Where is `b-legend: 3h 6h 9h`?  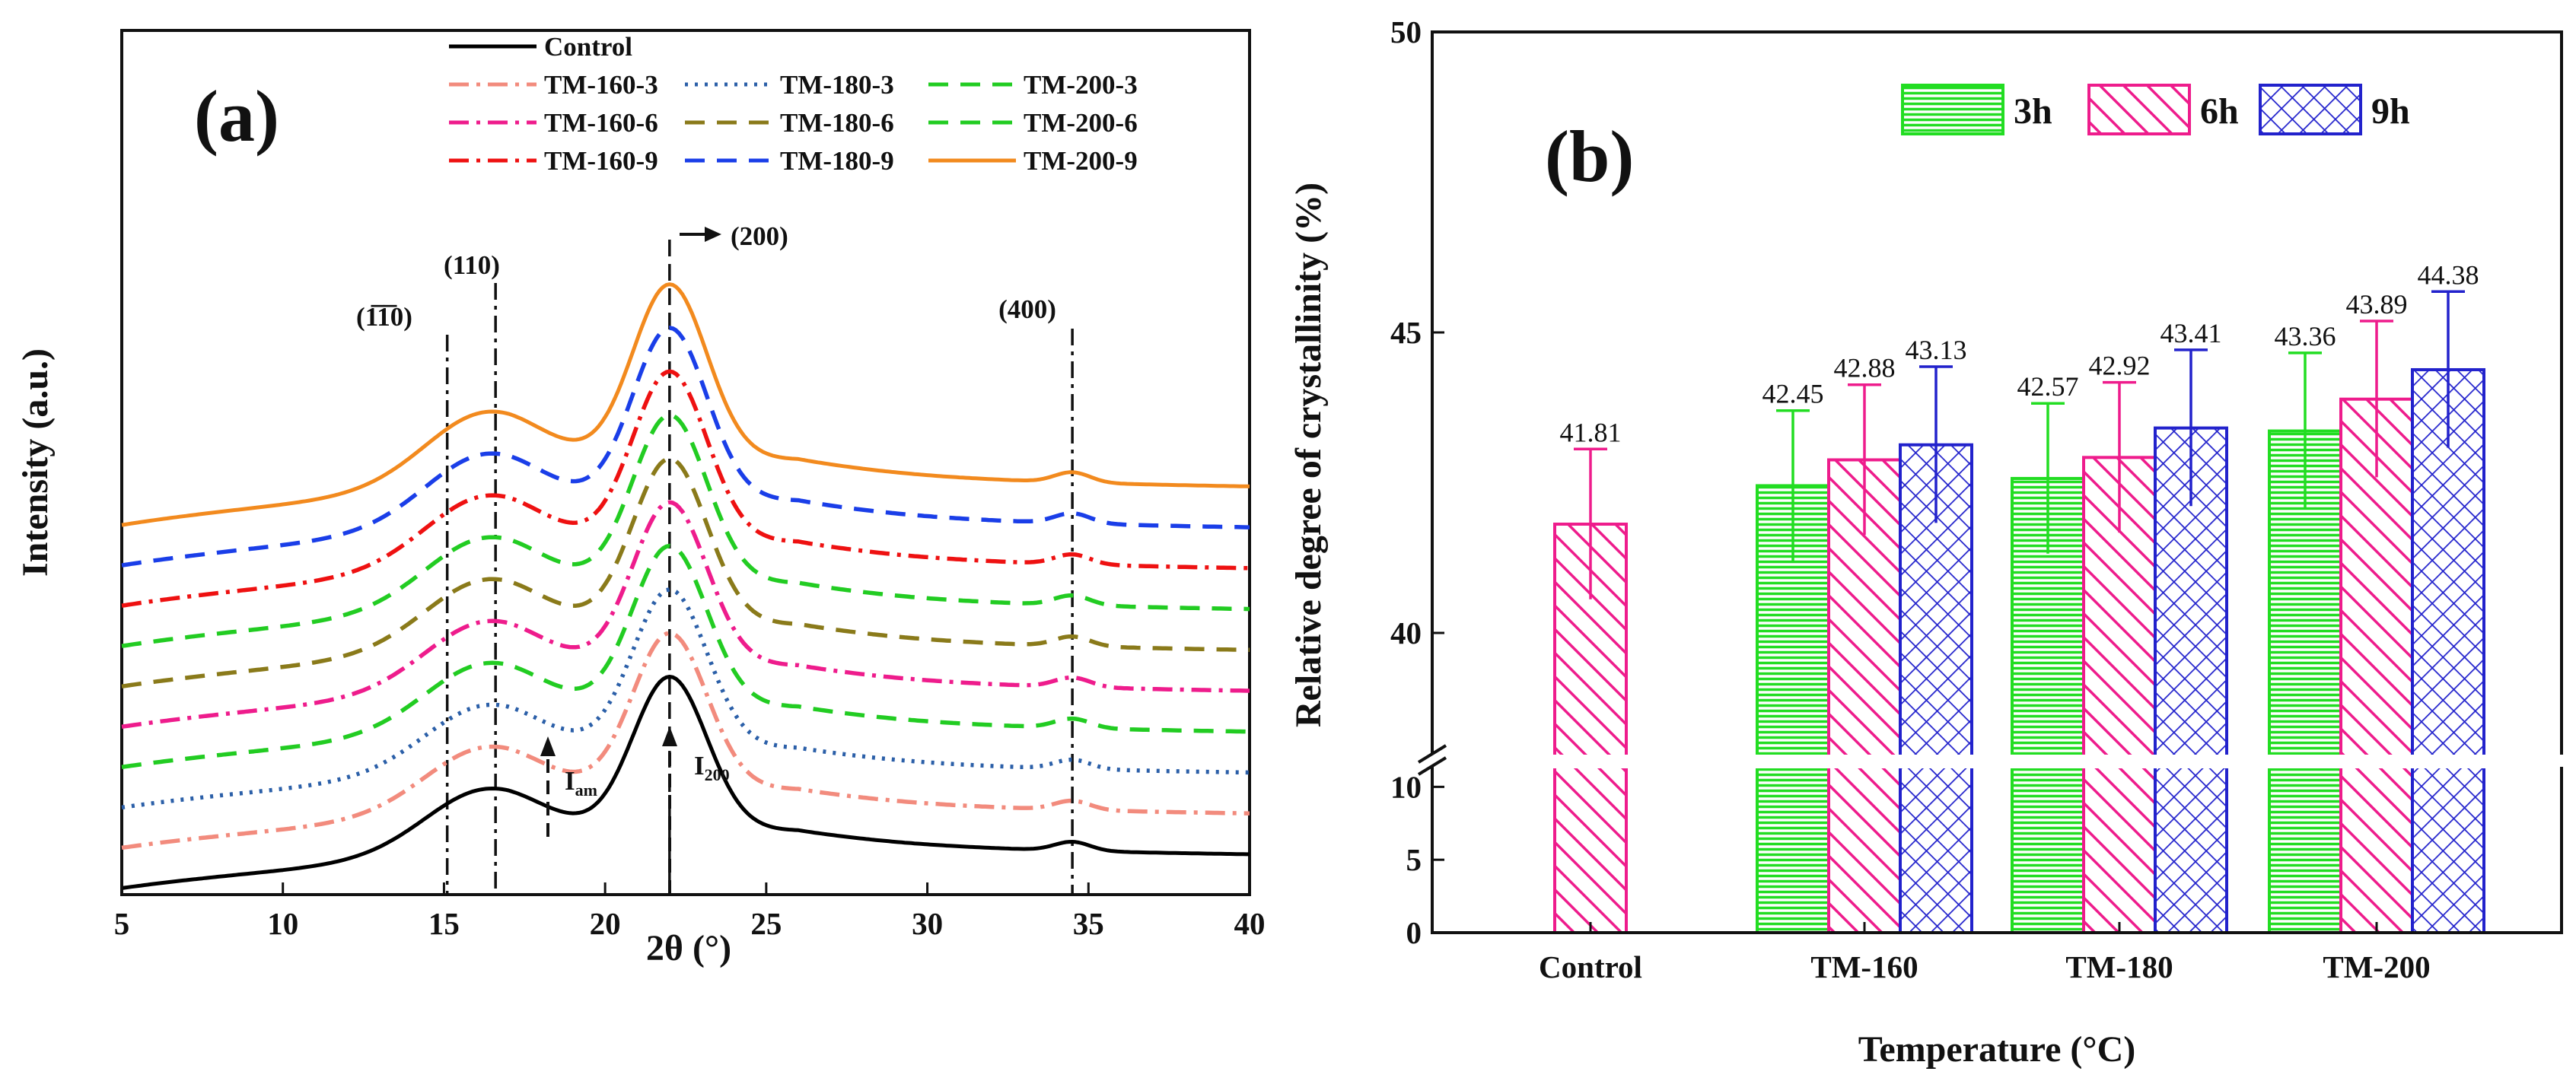
b-legend: 3h 6h 9h is located at coordinates (2155, 109).